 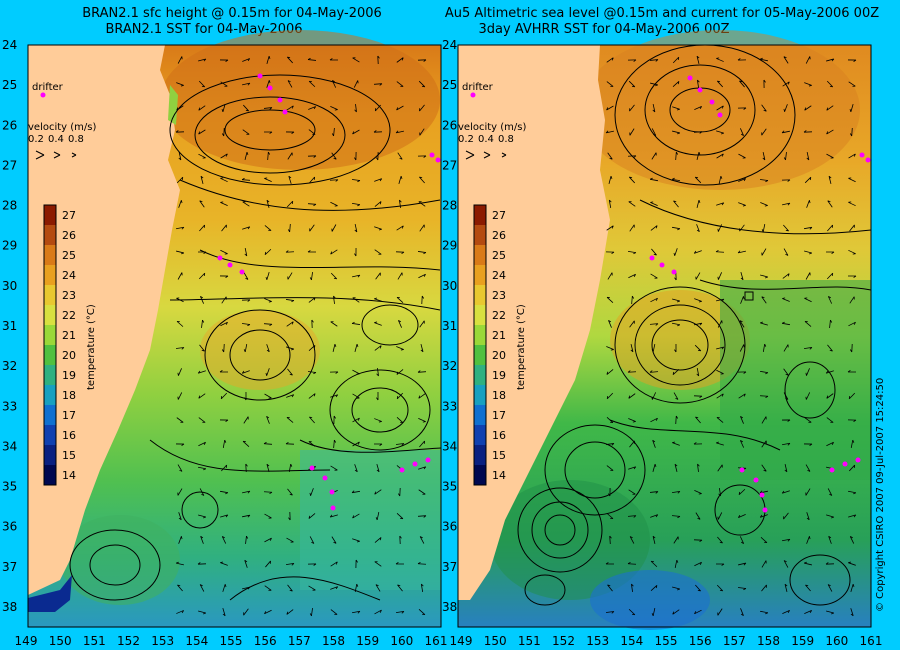 I want to click on lat-tick-label: 37, so click(x=9, y=567).